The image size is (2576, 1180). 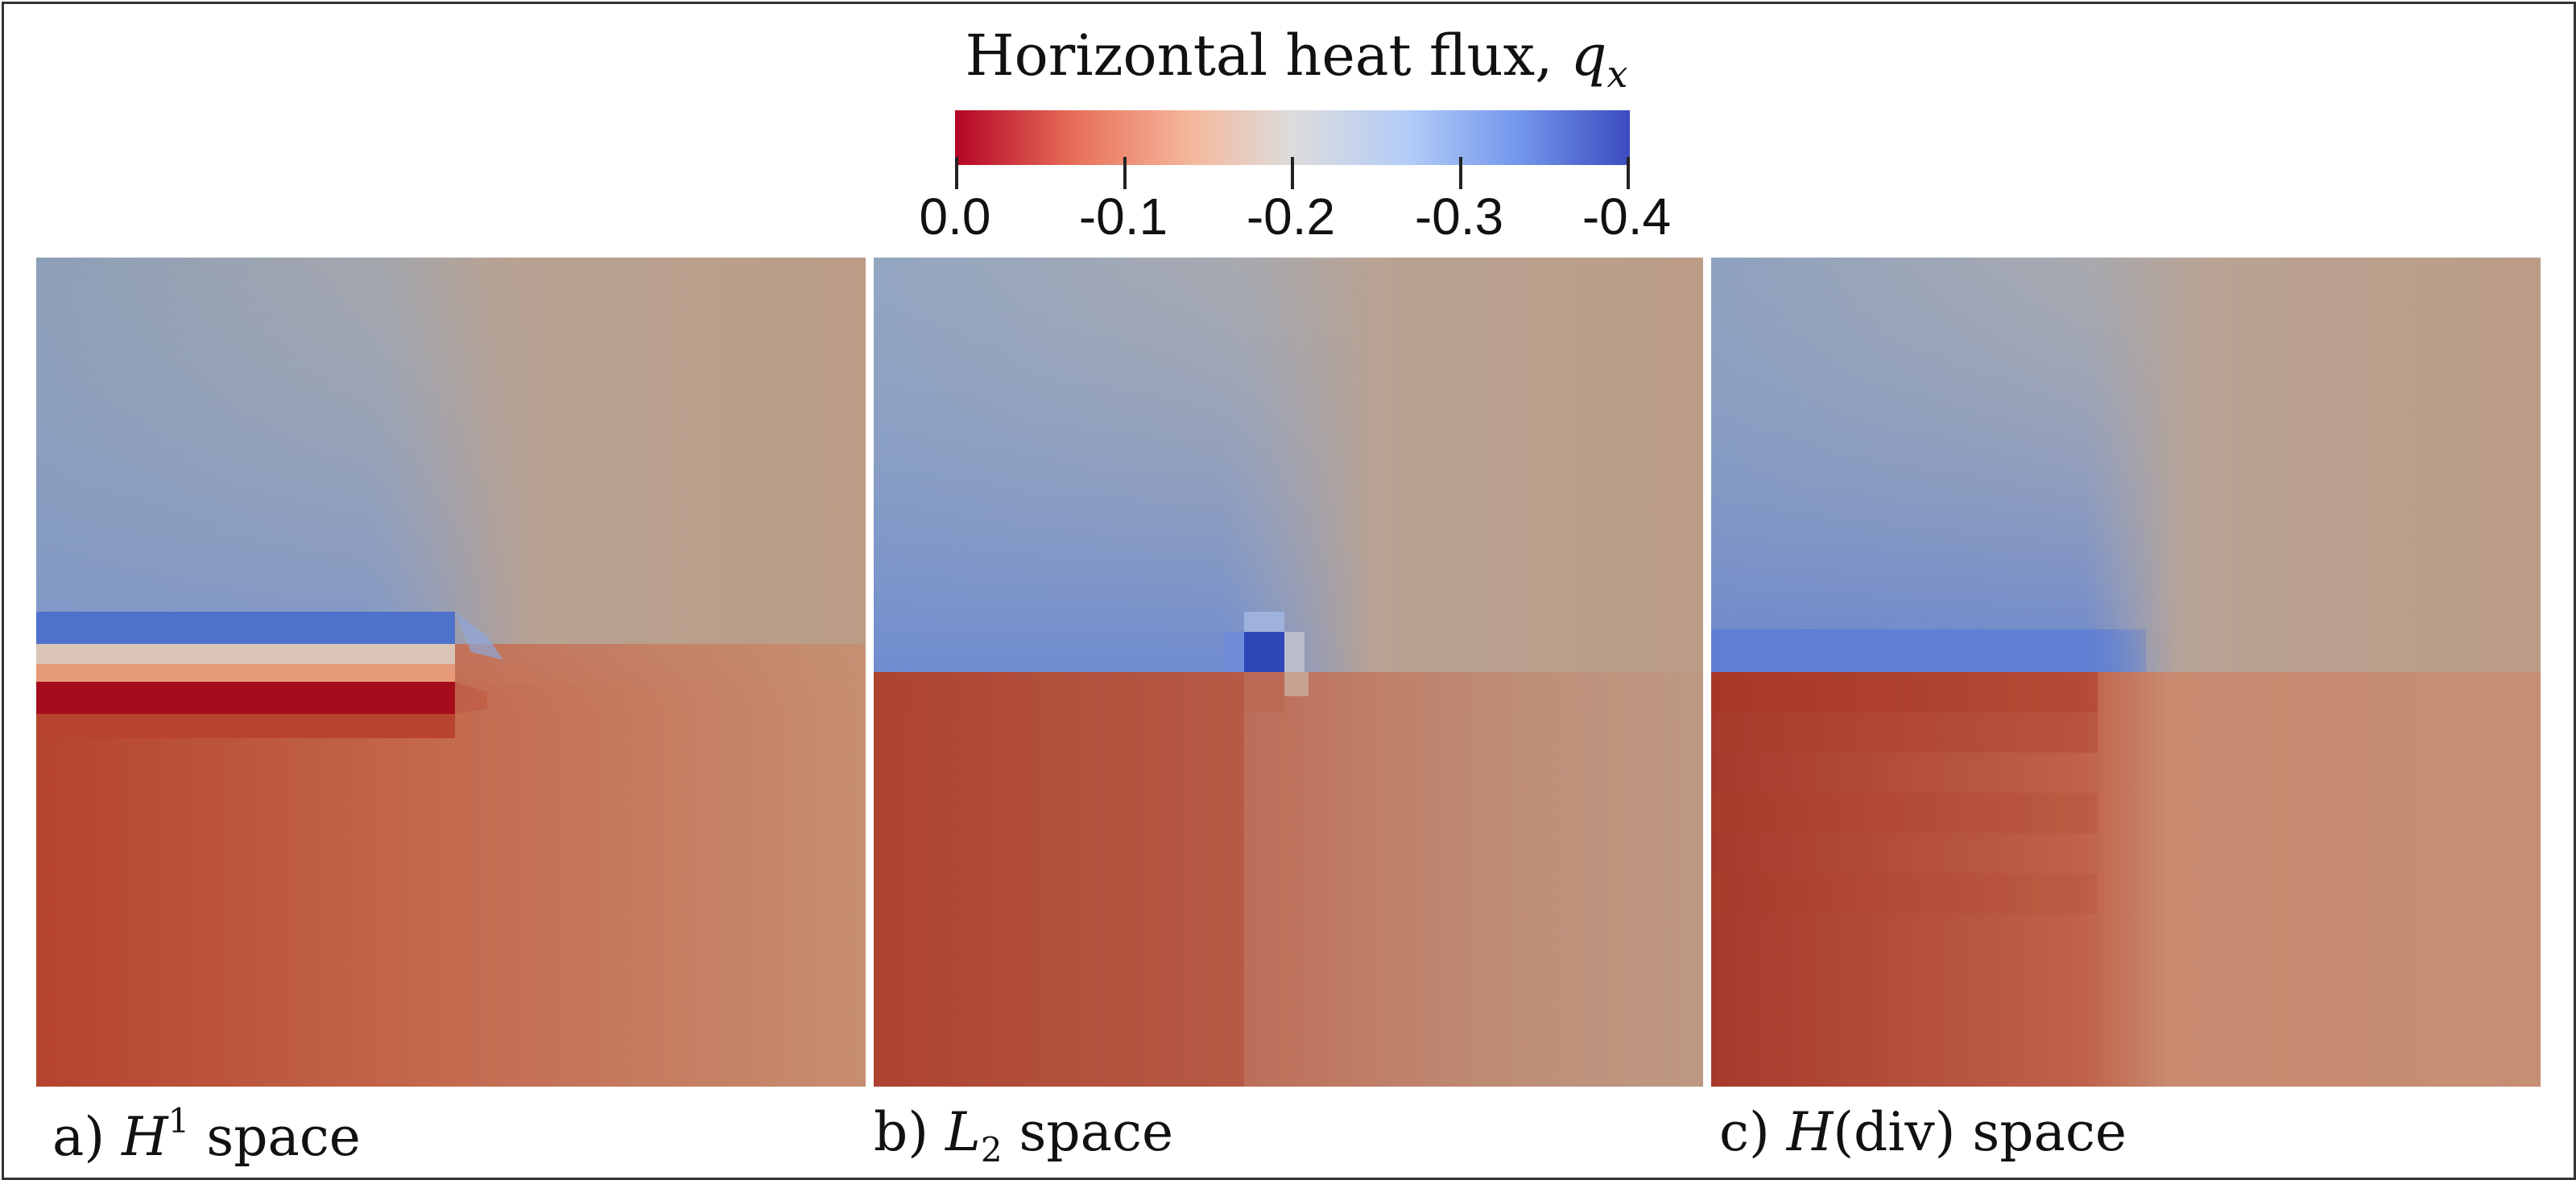 What do you see at coordinates (955, 216) in the screenshot?
I see `colorbar-tick-label: 0.0` at bounding box center [955, 216].